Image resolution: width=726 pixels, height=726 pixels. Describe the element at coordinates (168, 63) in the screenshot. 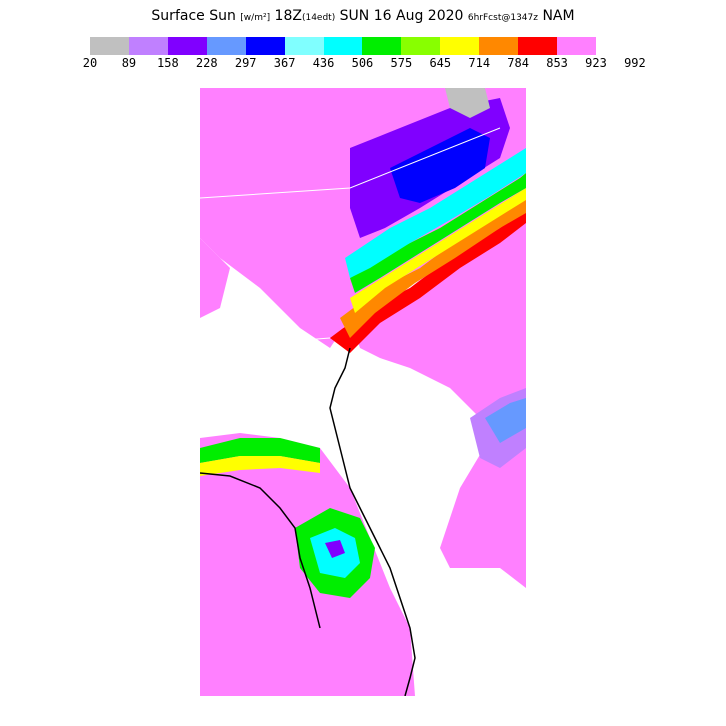

I see `legend-tick-label: 158` at that location.